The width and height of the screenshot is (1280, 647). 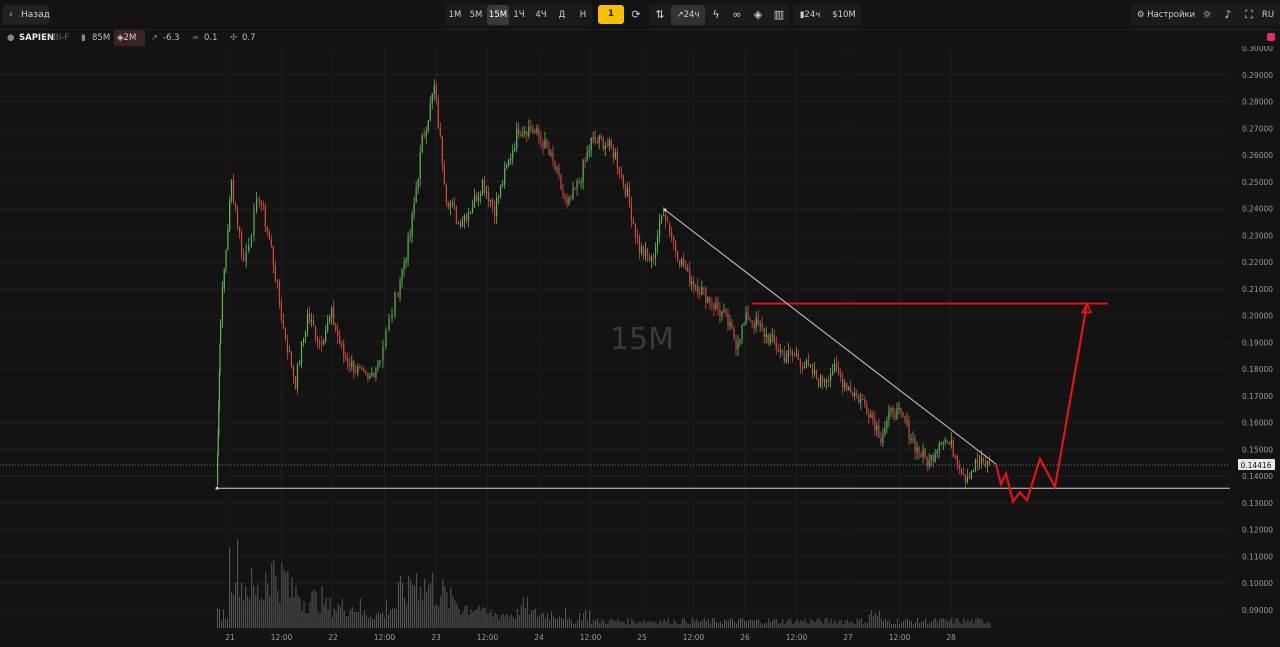 What do you see at coordinates (758, 14) in the screenshot?
I see `shield-icon: ◈` at bounding box center [758, 14].